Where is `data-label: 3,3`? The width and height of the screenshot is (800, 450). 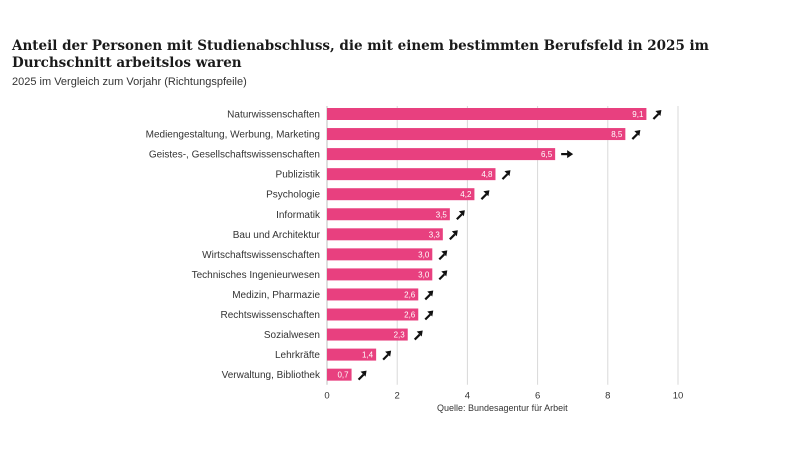 data-label: 3,3 is located at coordinates (435, 234).